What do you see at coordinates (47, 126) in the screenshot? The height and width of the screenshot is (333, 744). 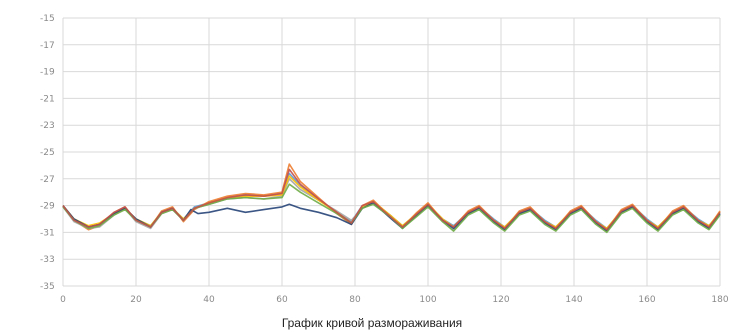 I see `y-tick-label: -23` at bounding box center [47, 126].